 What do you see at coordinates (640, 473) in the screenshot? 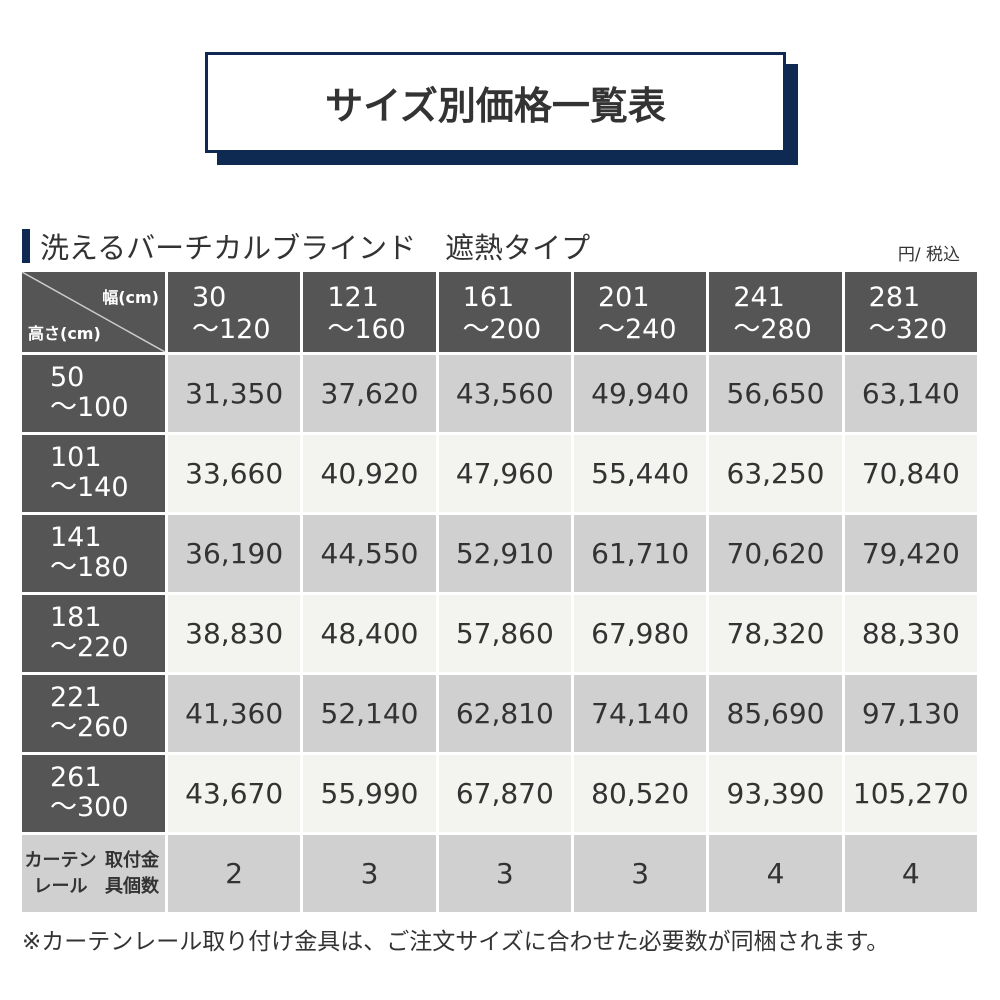
I see `price-cell: 55,440` at bounding box center [640, 473].